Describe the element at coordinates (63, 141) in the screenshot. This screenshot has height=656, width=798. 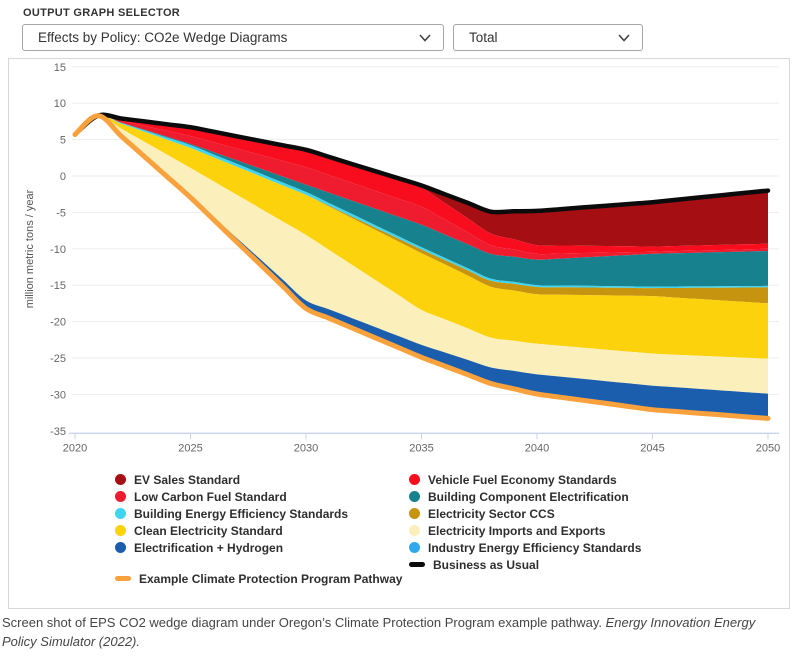
I see `y-tick-label: 5` at that location.